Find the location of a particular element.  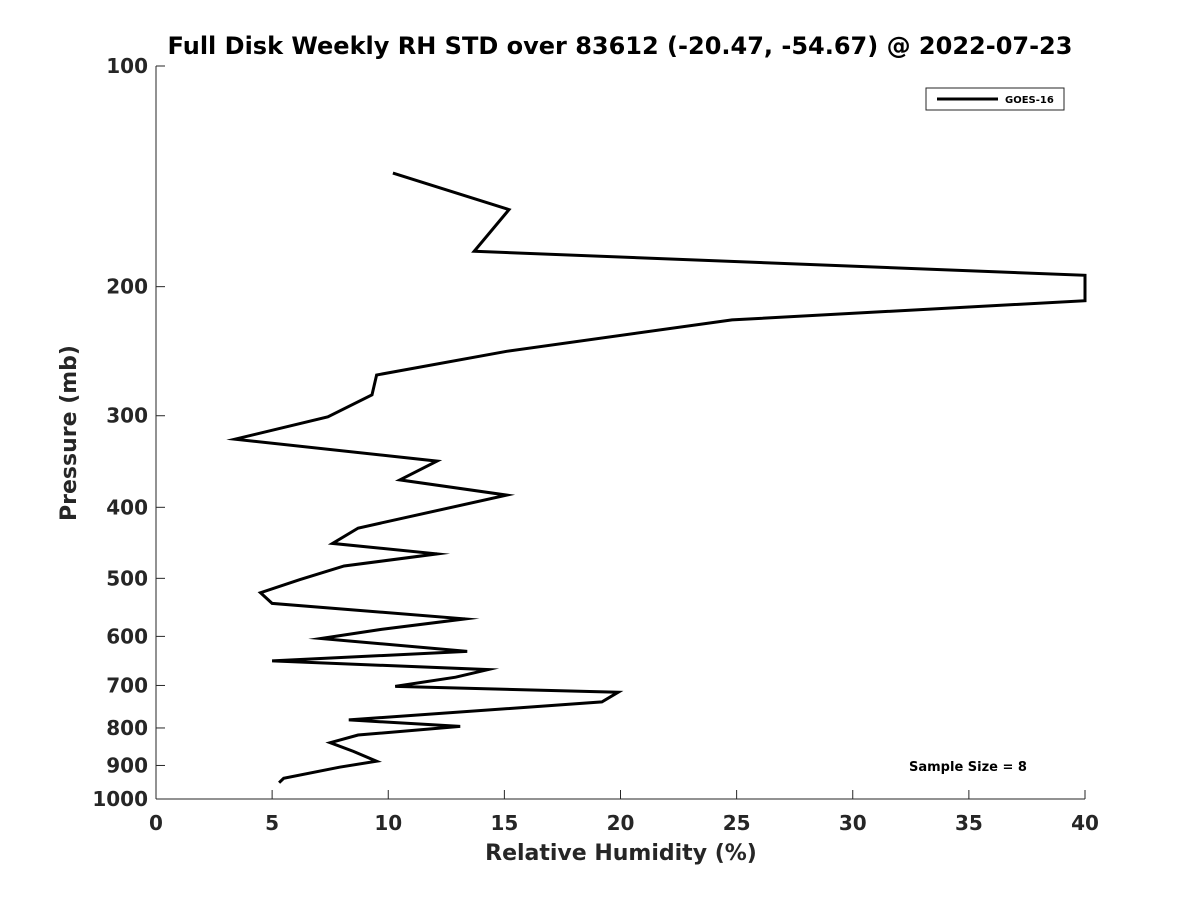

x-axis-label: Relative Humidity (%) is located at coordinates (621, 853).